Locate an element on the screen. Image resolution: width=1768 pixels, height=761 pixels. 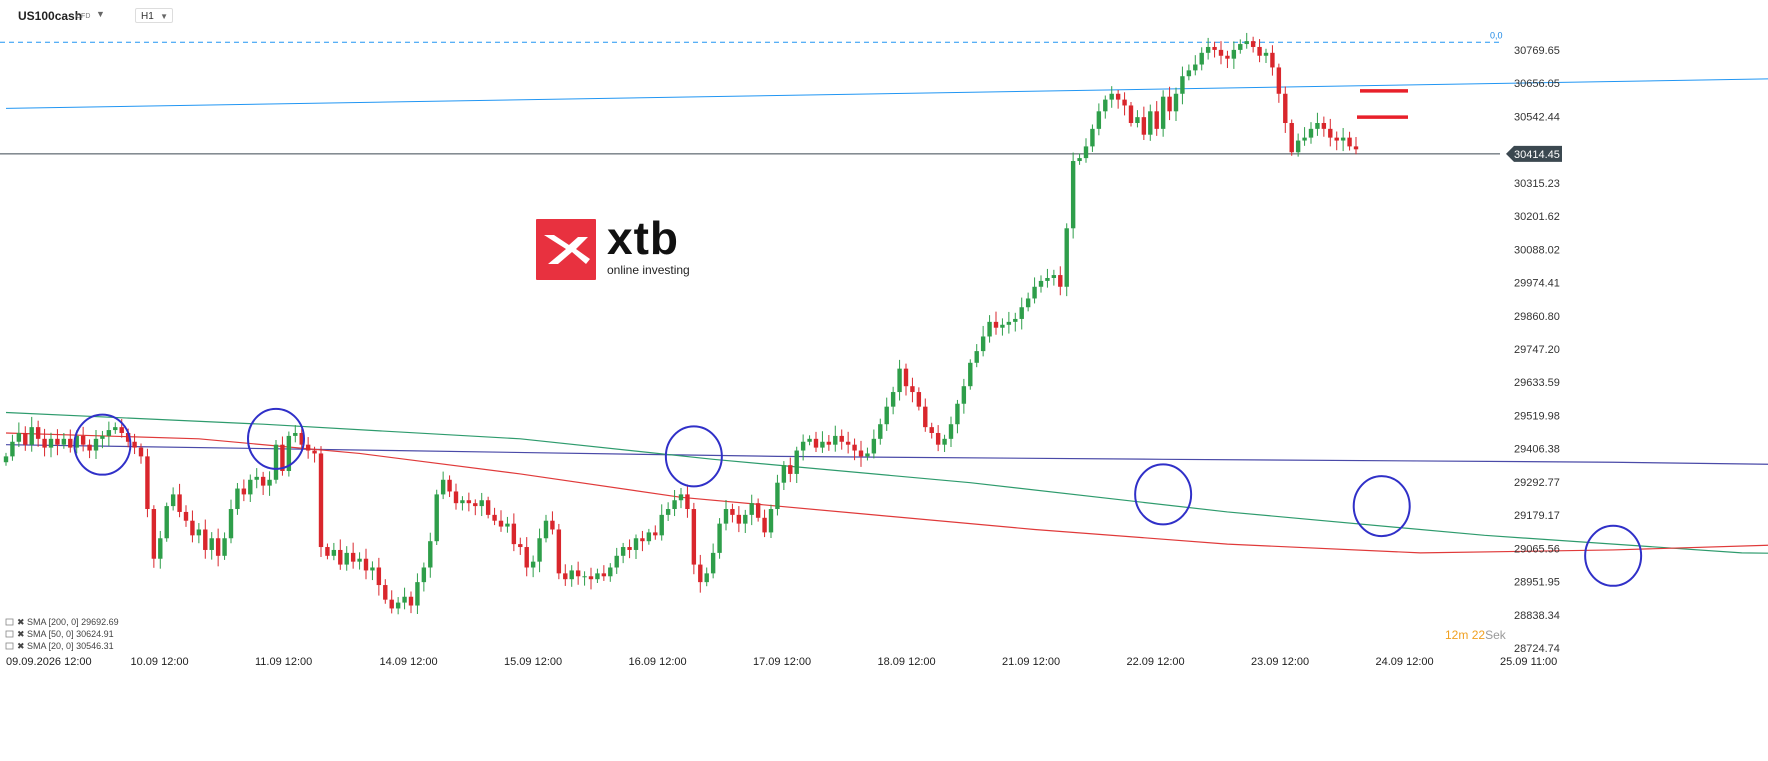
chart-toolbar: US100cash CFD ▼ H1 ▼ is located at coordinates (884, 16).